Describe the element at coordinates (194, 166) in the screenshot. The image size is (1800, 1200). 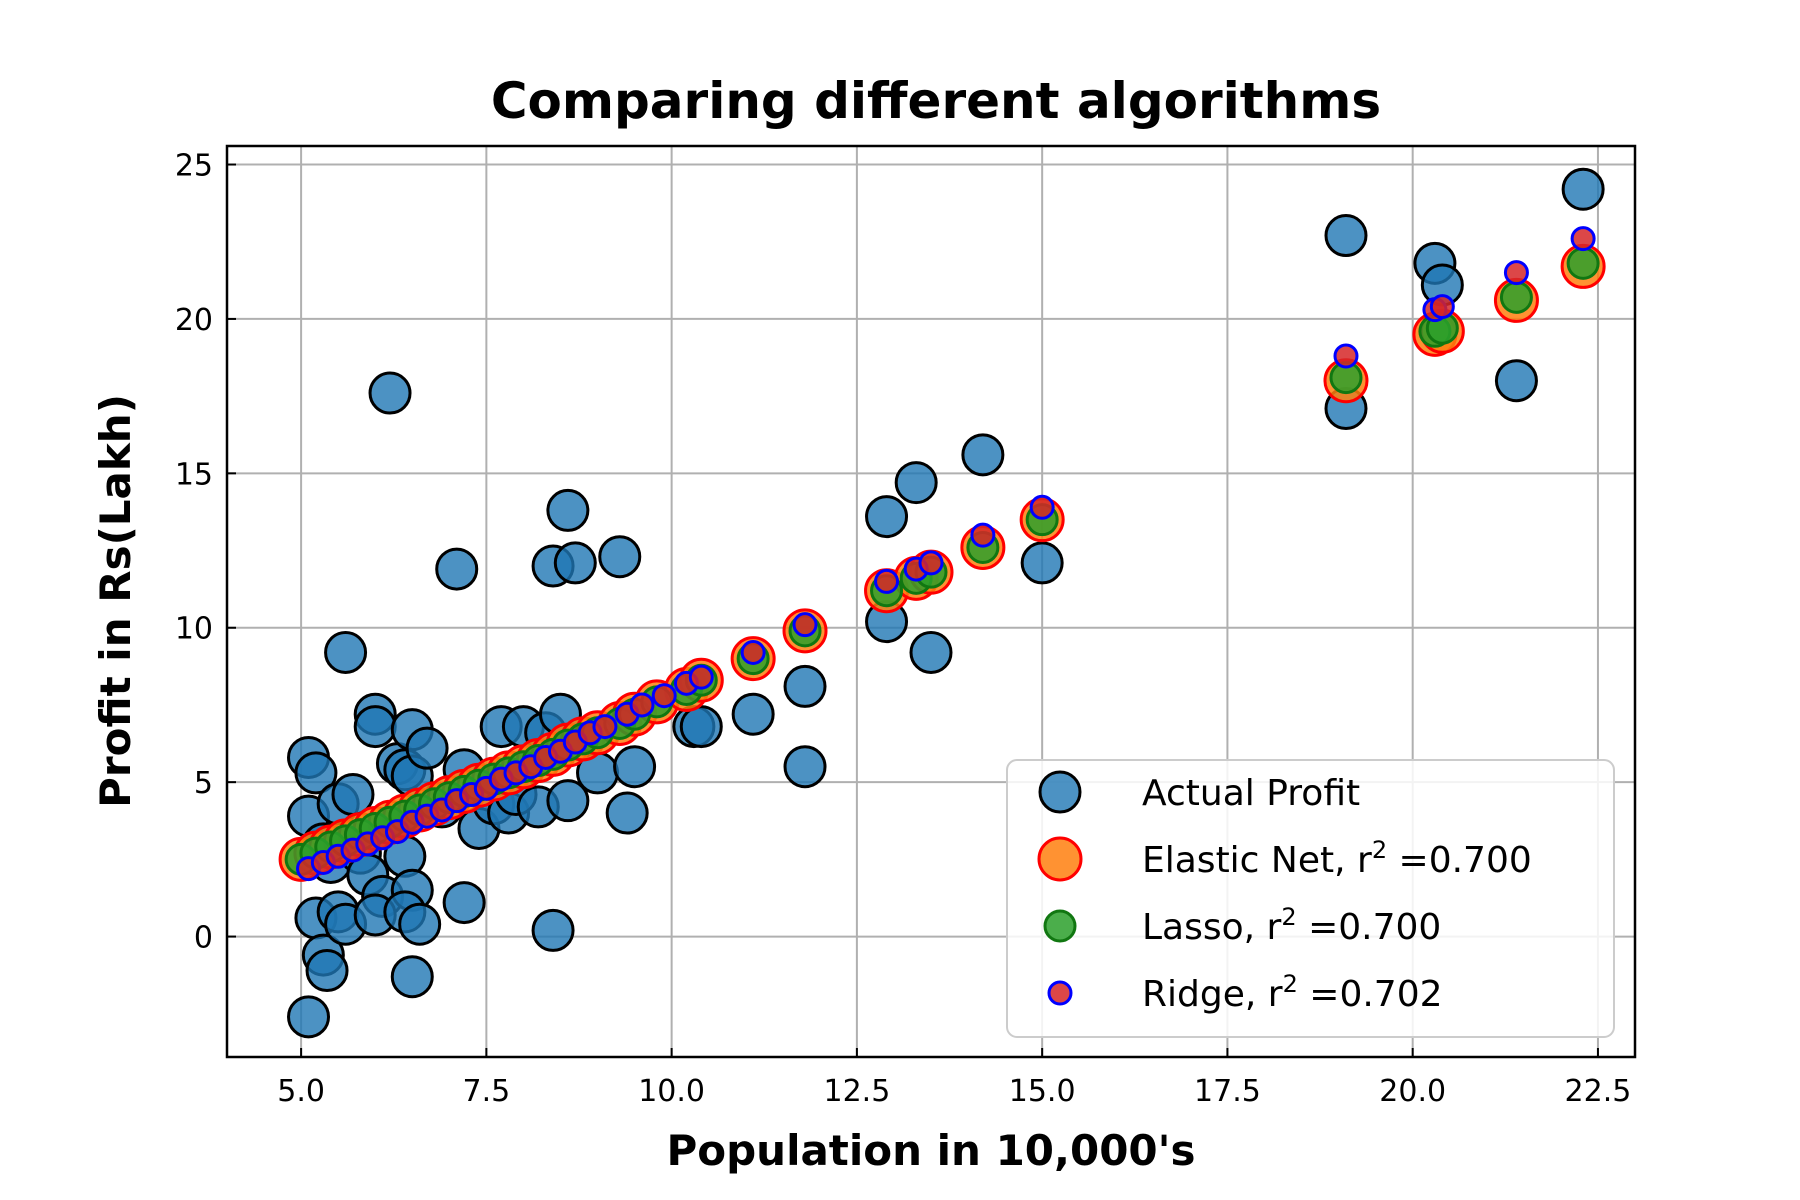
I see `y-tick-label: 25` at that location.